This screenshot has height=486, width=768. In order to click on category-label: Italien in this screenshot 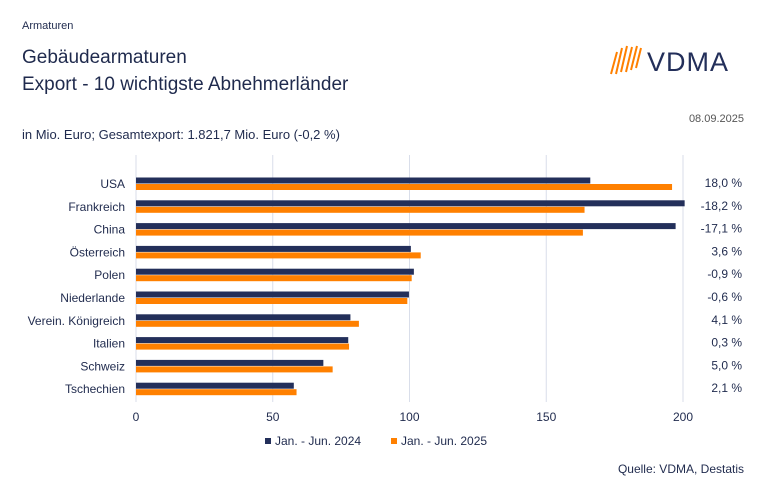, I will do `click(109, 344)`.